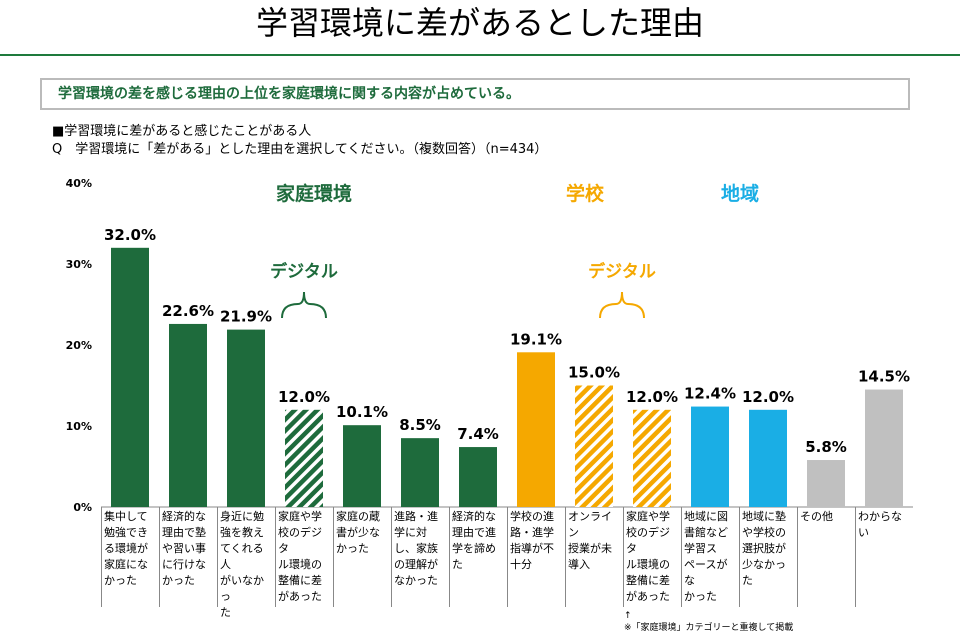 Image resolution: width=960 pixels, height=640 pixels. I want to click on category-label: オンライン 授業が未 導入, so click(590, 540).